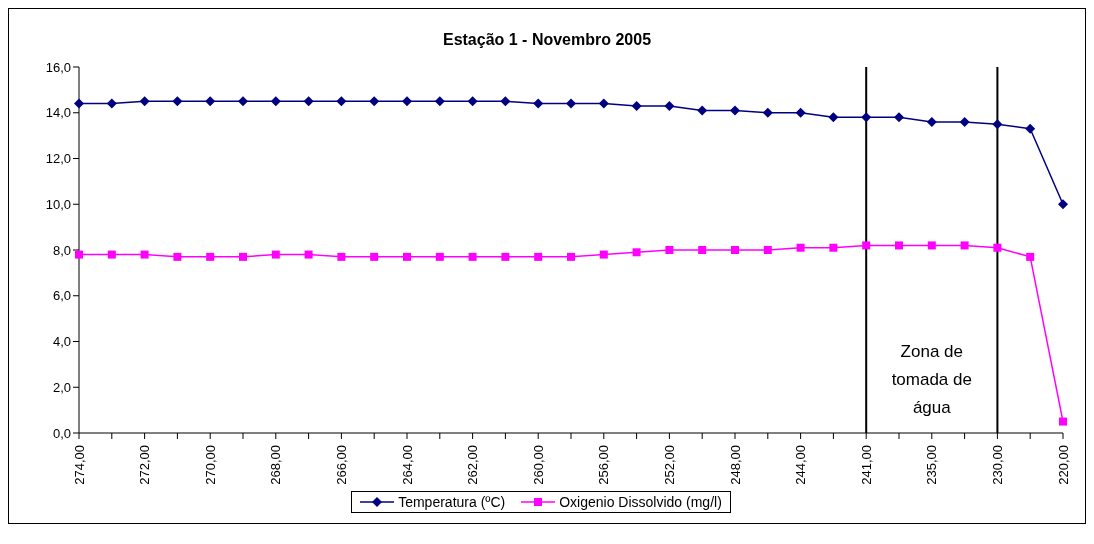 This screenshot has width=1094, height=544. What do you see at coordinates (79, 465) in the screenshot?
I see `x-tick-label: 274,00` at bounding box center [79, 465].